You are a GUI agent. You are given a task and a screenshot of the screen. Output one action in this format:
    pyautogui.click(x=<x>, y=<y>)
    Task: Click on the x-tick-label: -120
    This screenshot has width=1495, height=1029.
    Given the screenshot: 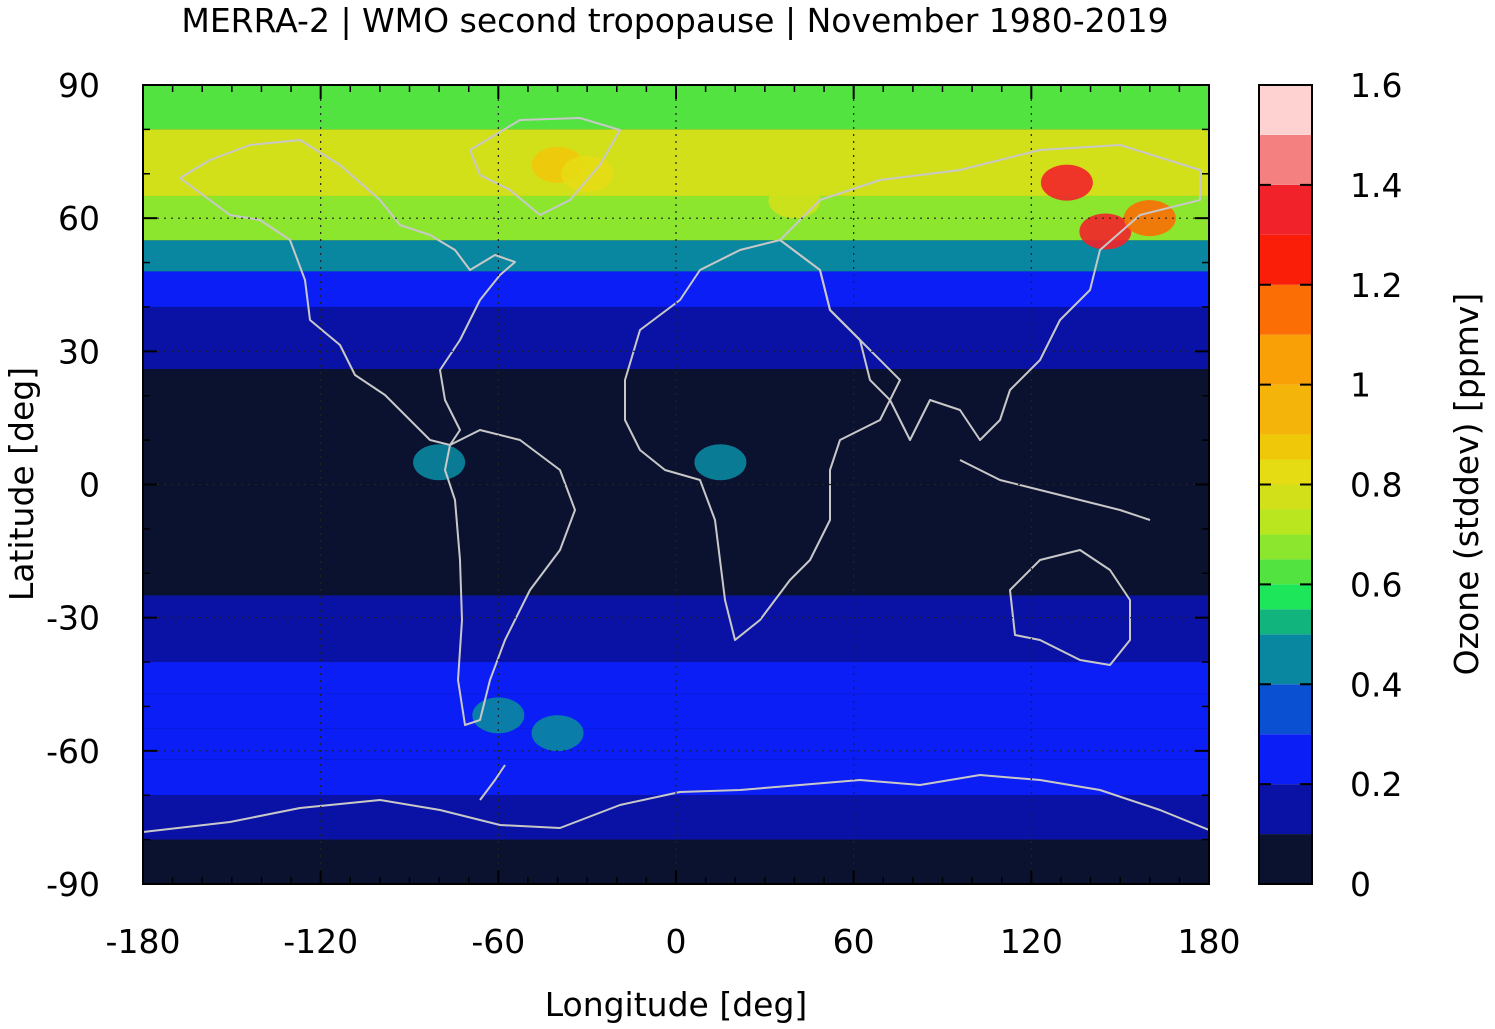 What is the action you would take?
    pyautogui.click(x=320, y=941)
    